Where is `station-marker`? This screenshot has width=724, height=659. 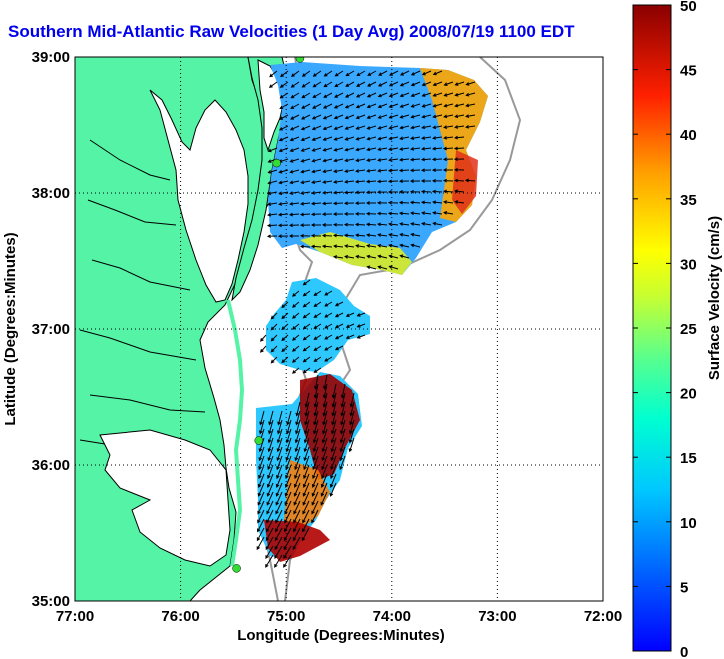
station-marker is located at coordinates (300, 60).